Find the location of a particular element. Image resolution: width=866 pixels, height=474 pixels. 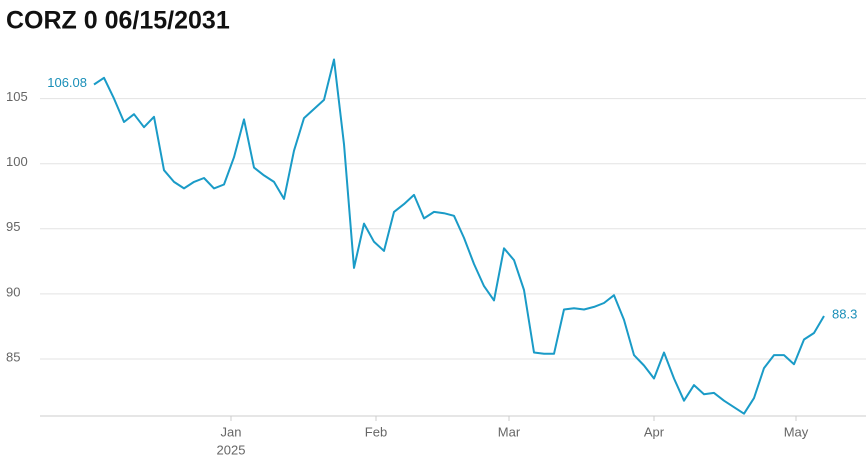

end-value-label: 88.3 is located at coordinates (844, 313).